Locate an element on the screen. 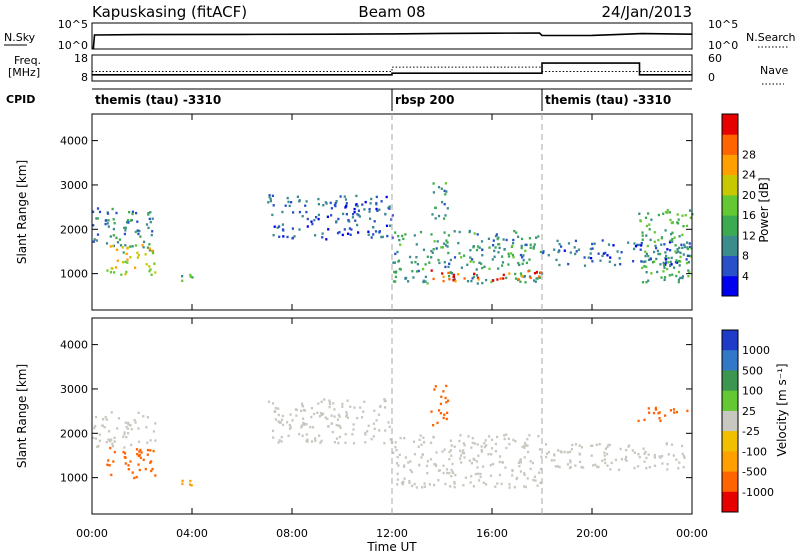 The height and width of the screenshot is (554, 800). colorbar-swatch is located at coordinates (730, 286).